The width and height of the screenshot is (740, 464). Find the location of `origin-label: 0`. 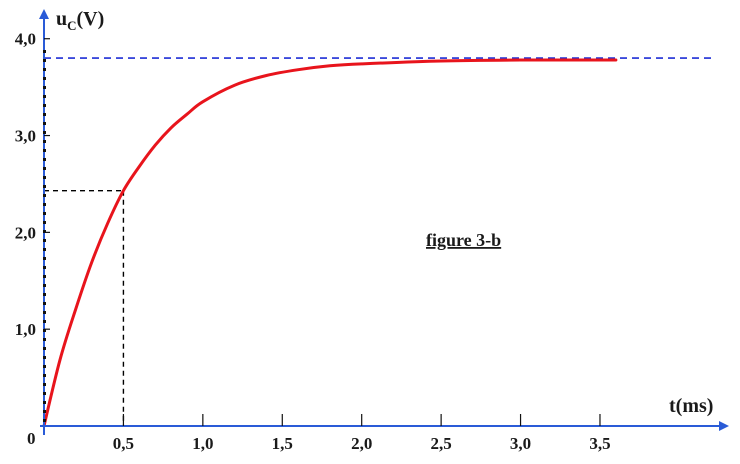

origin-label: 0 is located at coordinates (31, 438).